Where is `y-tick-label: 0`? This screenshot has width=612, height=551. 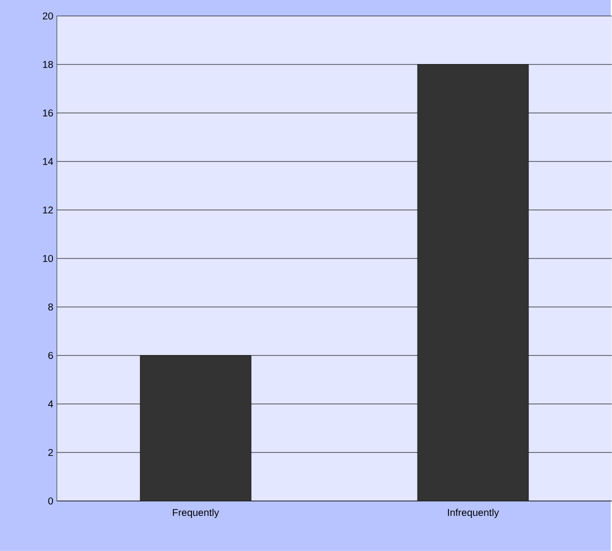 y-tick-label: 0 is located at coordinates (50, 501).